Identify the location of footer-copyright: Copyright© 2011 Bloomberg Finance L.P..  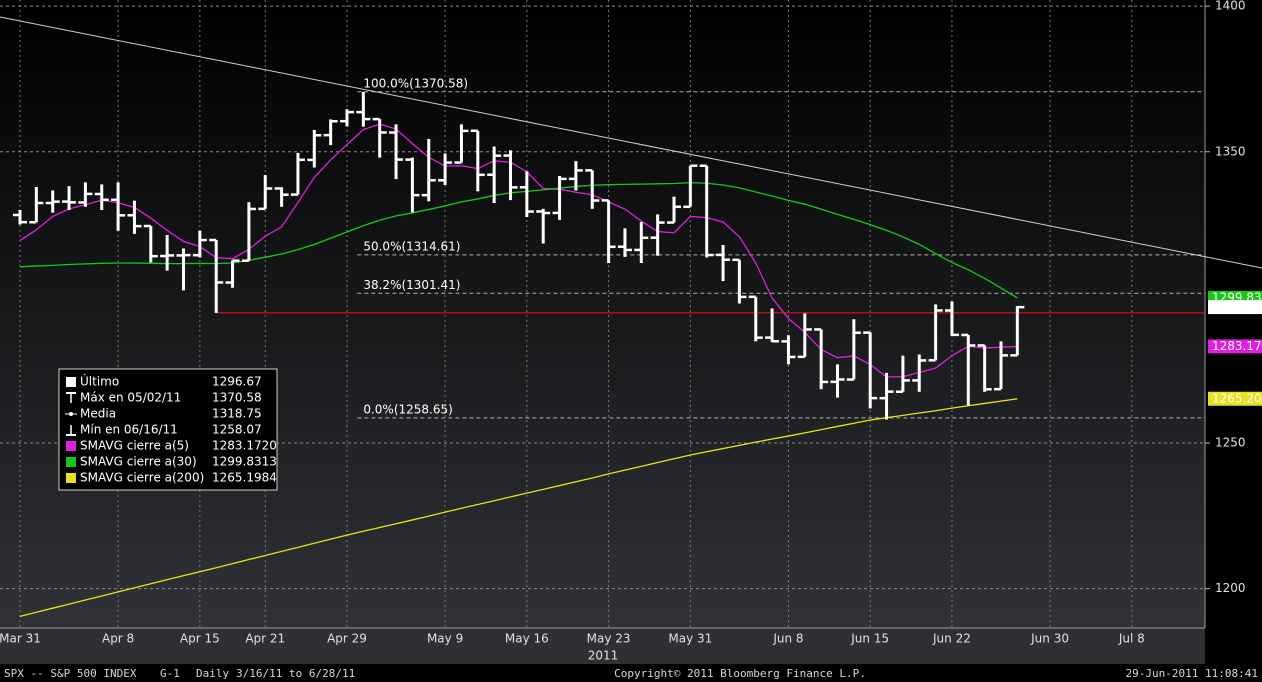
(740, 673).